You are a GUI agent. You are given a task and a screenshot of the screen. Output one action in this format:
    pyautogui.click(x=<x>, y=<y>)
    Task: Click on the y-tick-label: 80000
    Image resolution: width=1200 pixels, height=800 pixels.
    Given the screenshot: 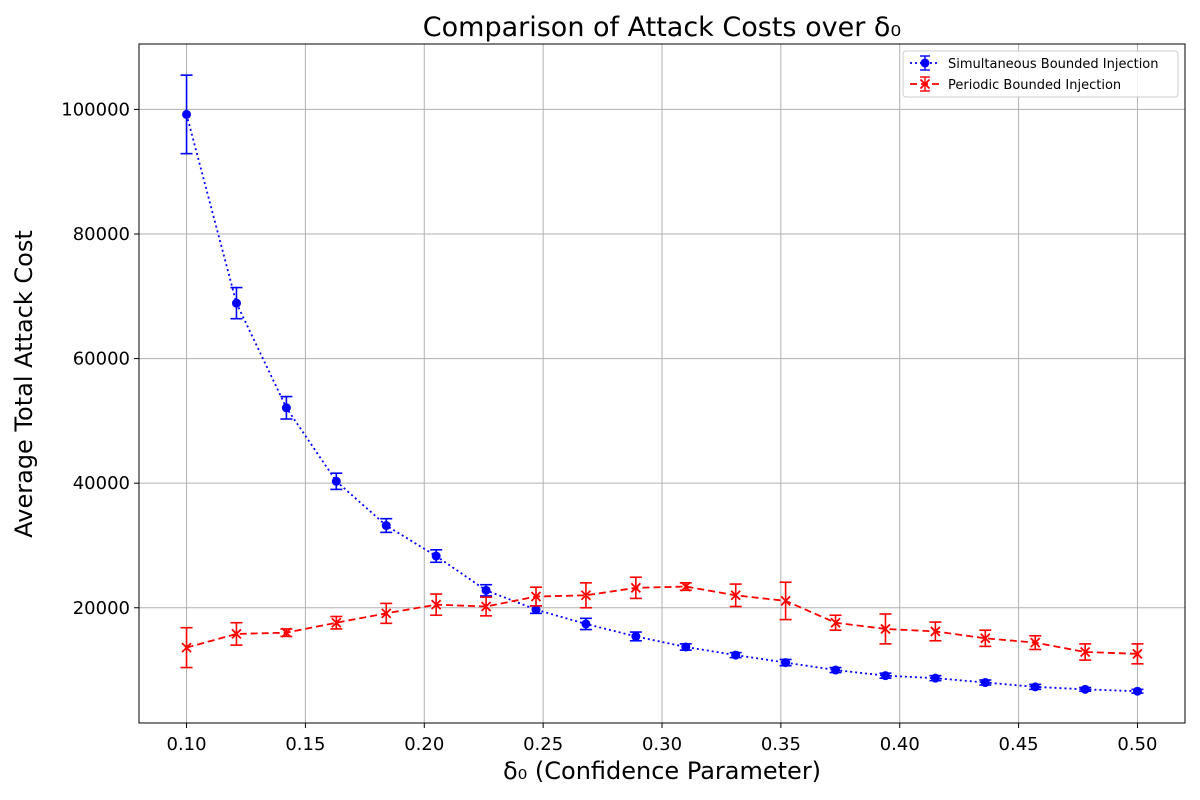 What is the action you would take?
    pyautogui.click(x=101, y=234)
    